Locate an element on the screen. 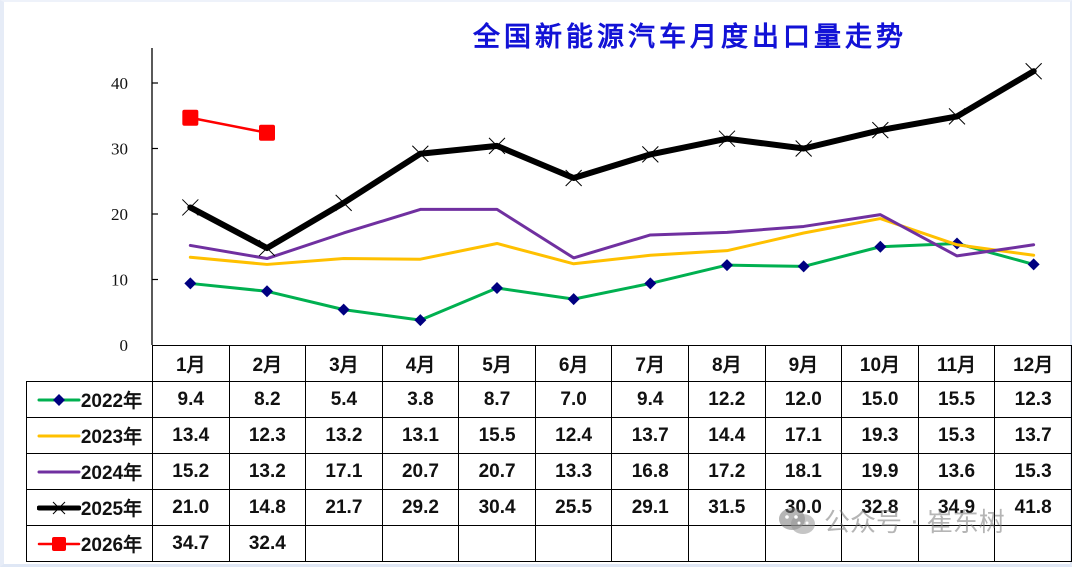 The height and width of the screenshot is (567, 1072). table-cell: 21.7 is located at coordinates (344, 507).